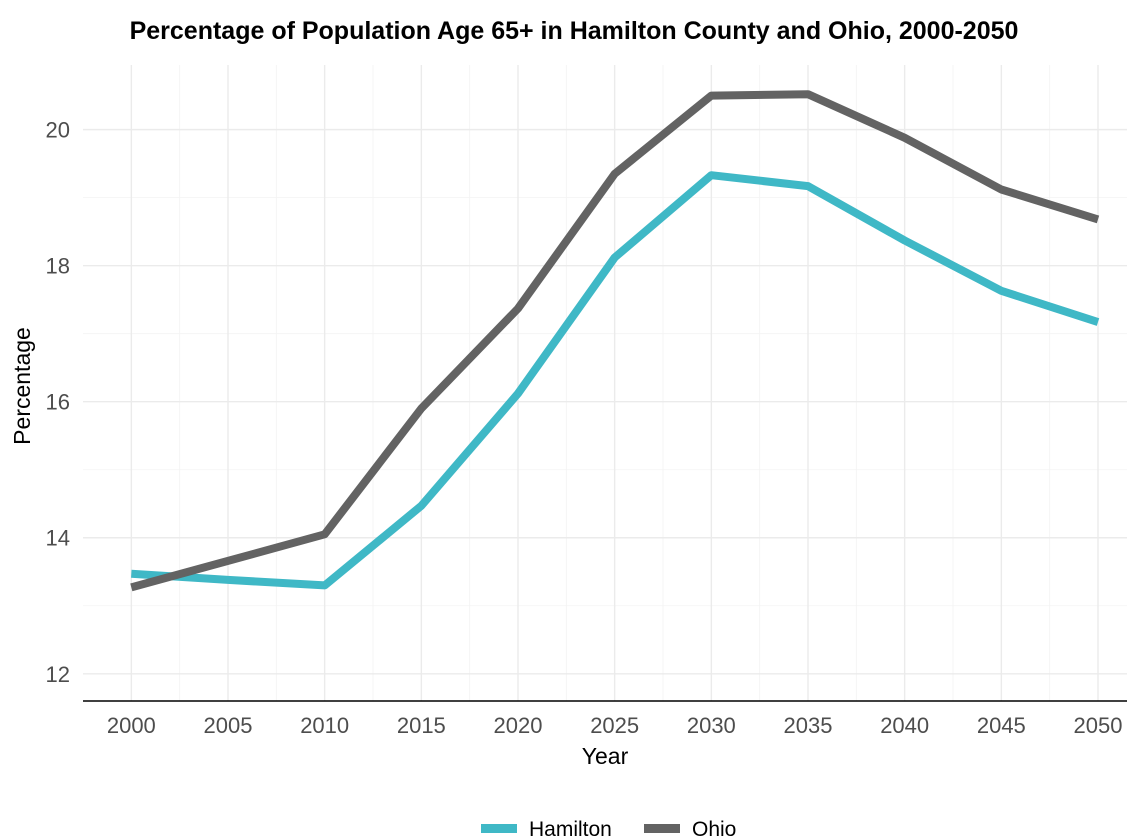 The image size is (1127, 840). I want to click on x-tick-label: 2035, so click(808, 725).